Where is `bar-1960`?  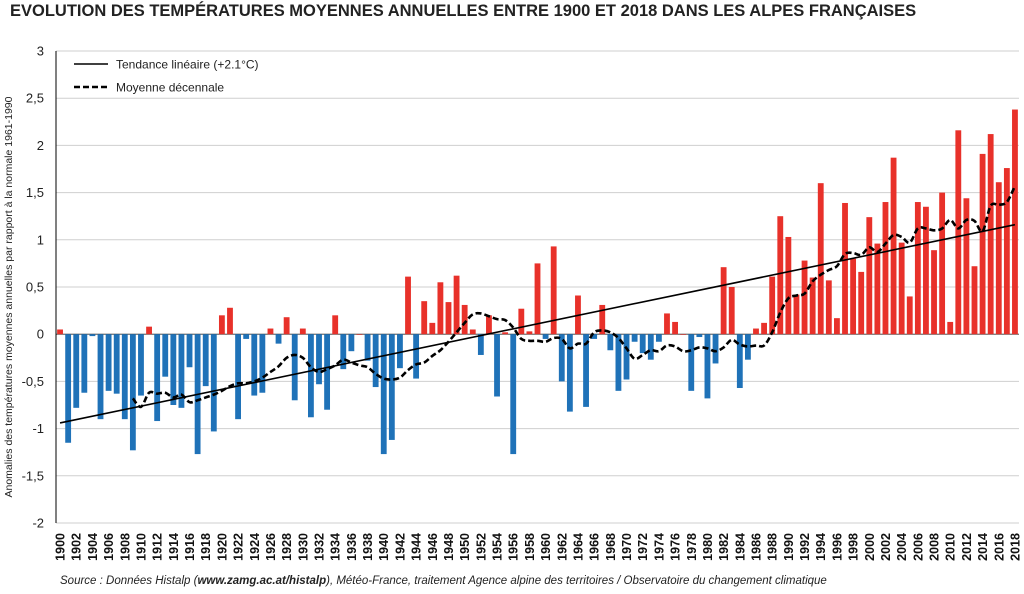
bar-1960 is located at coordinates (545, 336).